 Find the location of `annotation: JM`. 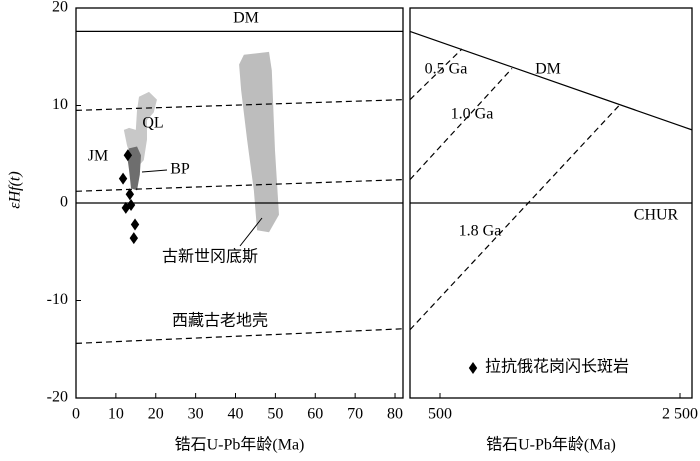

annotation: JM is located at coordinates (98, 156).